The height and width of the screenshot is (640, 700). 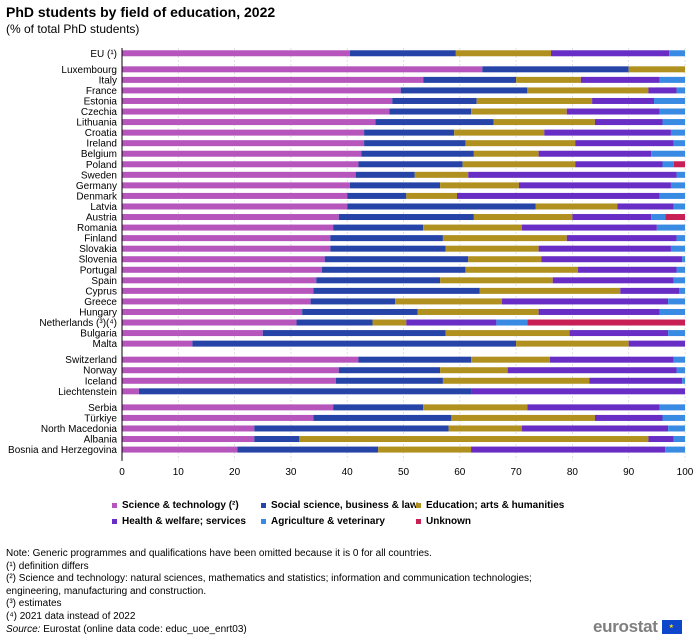 What do you see at coordinates (671, 627) in the screenshot?
I see `eu-flag-icon: ★` at bounding box center [671, 627].